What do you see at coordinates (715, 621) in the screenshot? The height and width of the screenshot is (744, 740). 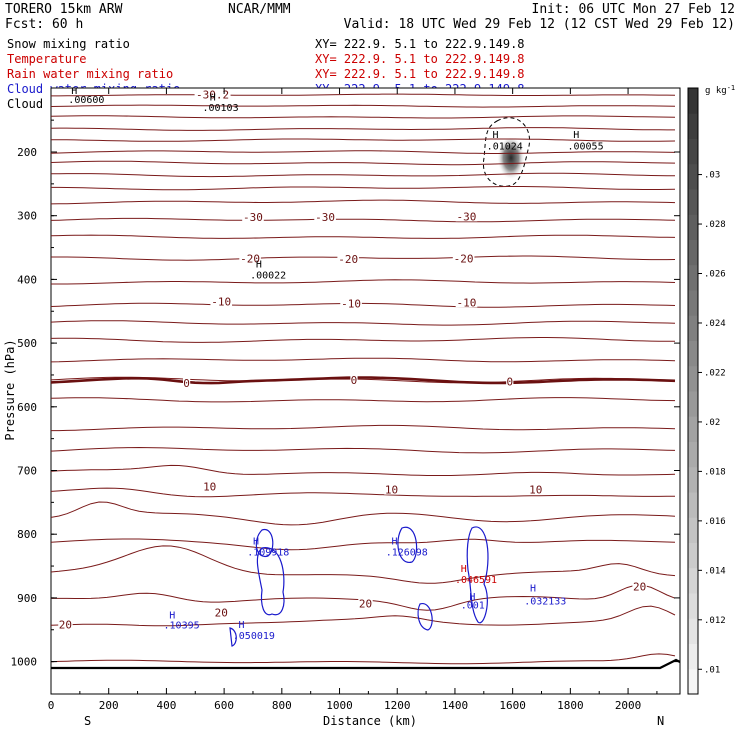 I see `colorbar-label: .012` at bounding box center [715, 621].